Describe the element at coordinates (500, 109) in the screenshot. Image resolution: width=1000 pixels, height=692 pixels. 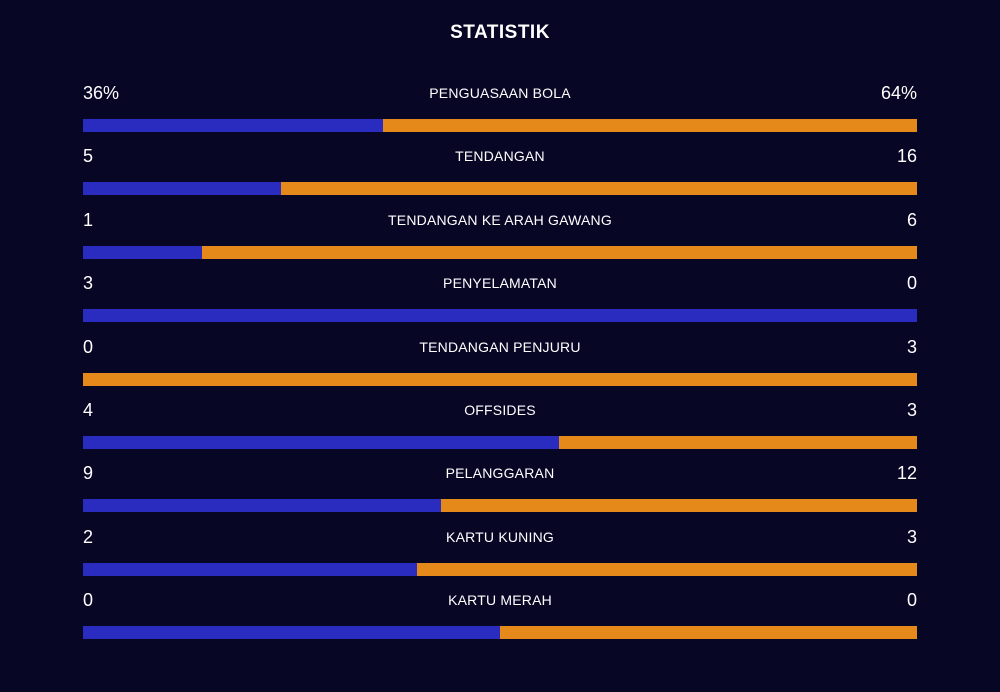
I see `stat-row-penguasaan-bola: 36% PENGUASAAN BOLA 64%` at that location.